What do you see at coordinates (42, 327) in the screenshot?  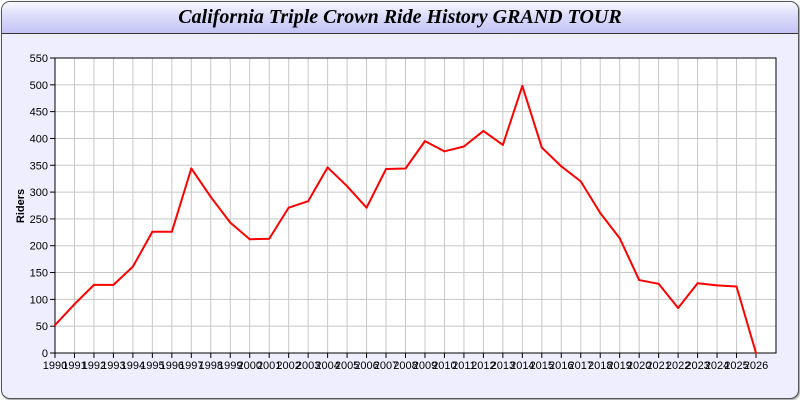 I see `y-tick-label: 50` at bounding box center [42, 327].